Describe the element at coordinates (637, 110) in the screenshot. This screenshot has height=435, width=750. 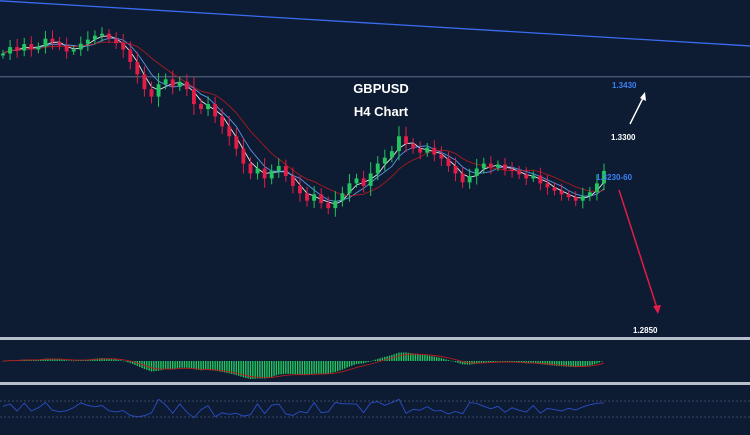
I see `up-arrow-shaft` at that location.